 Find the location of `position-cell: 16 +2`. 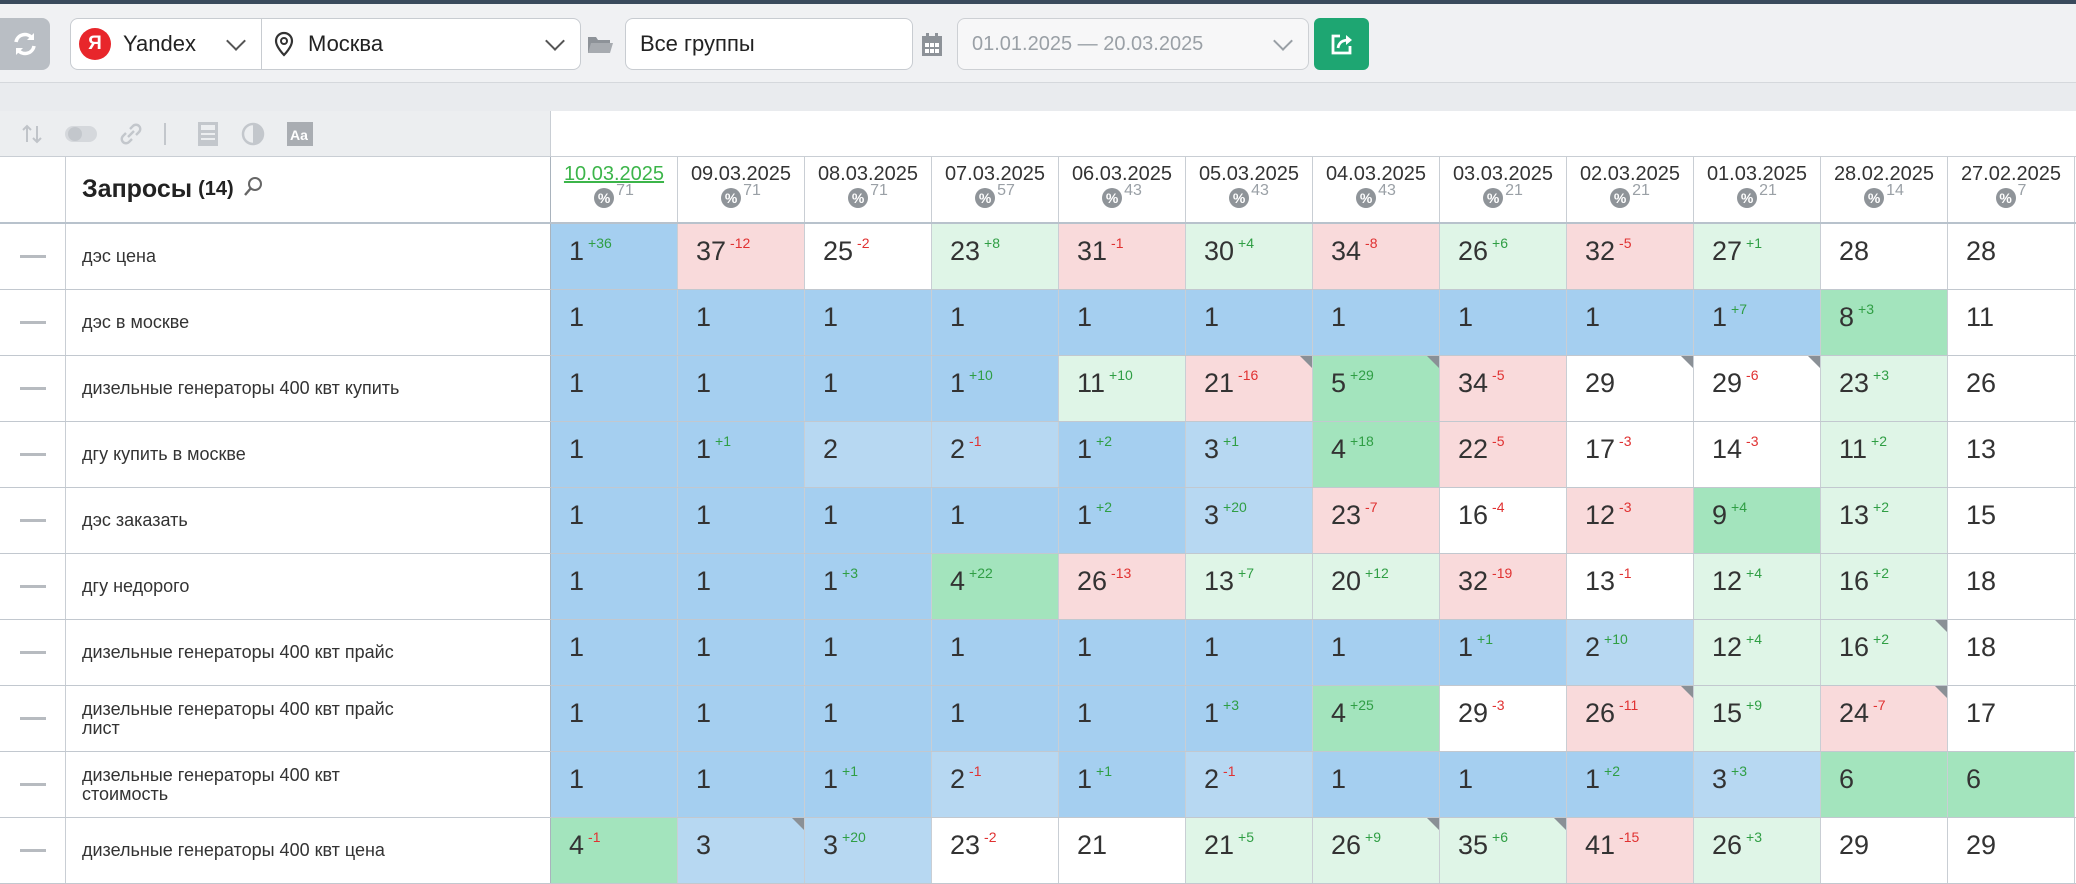

position-cell: 16 +2 is located at coordinates (1884, 652).